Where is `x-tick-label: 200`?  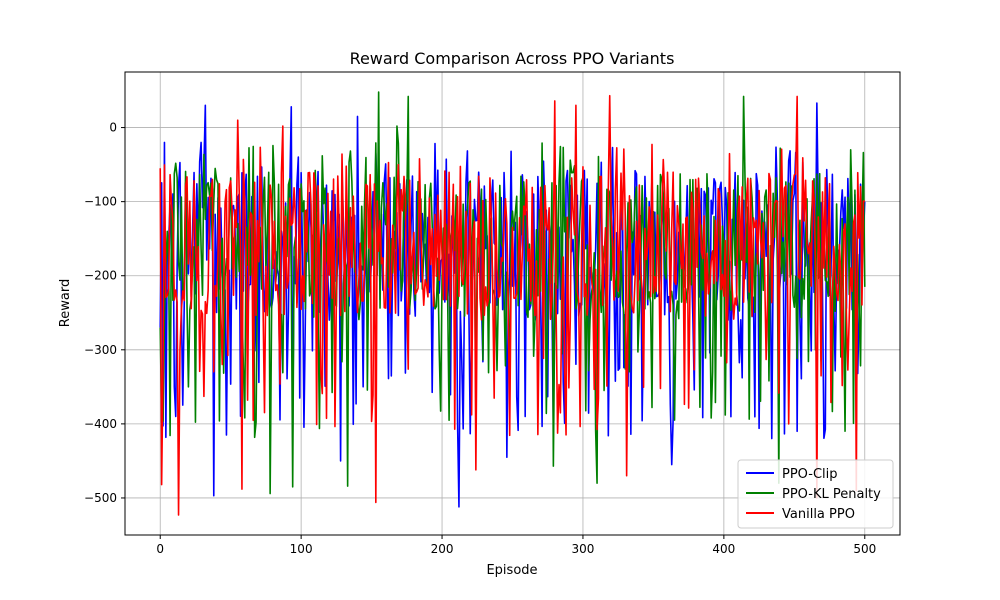
x-tick-label: 200 is located at coordinates (442, 549).